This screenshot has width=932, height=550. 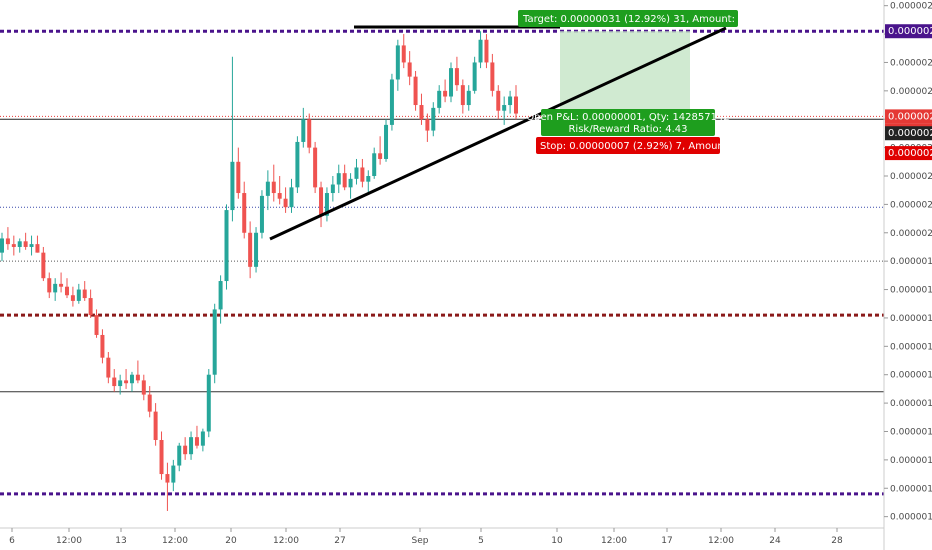 What do you see at coordinates (120, 541) in the screenshot?
I see `x-tick-label: 13` at bounding box center [120, 541].